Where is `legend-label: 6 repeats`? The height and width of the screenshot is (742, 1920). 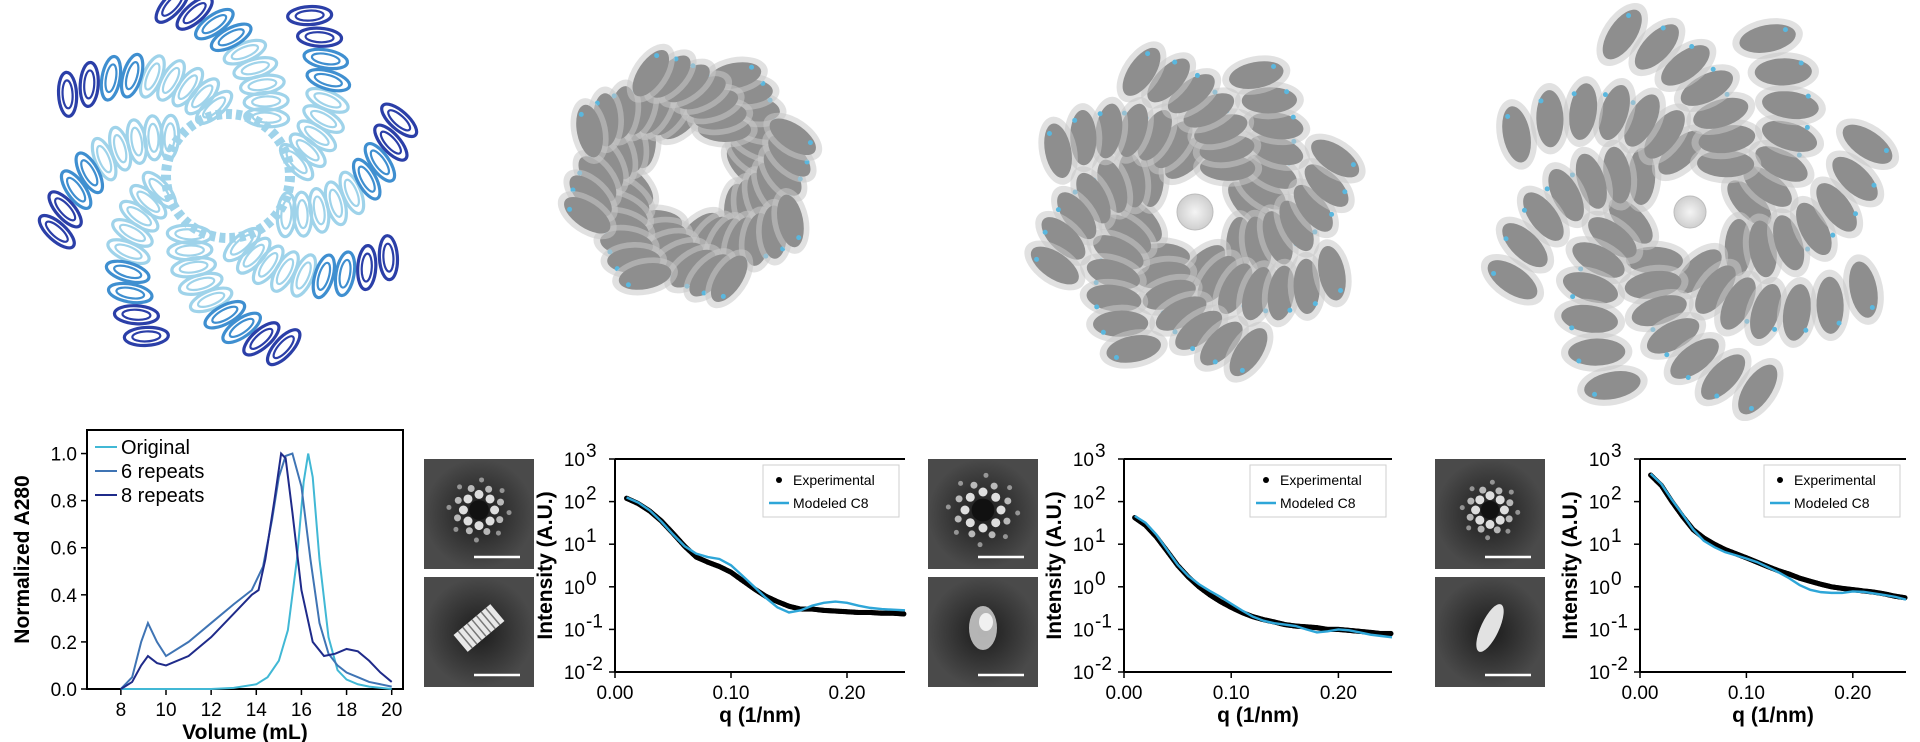
legend-label: 6 repeats is located at coordinates (162, 472).